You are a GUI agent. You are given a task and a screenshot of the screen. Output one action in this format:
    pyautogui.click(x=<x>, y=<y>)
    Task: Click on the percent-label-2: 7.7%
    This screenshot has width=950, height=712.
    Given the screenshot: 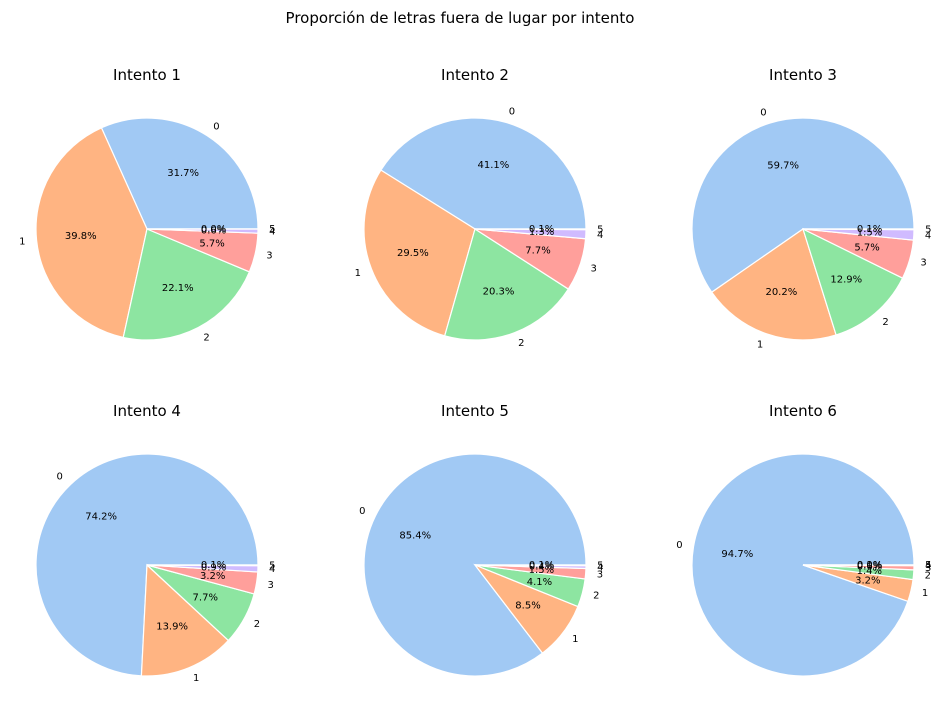 What is the action you would take?
    pyautogui.click(x=205, y=597)
    